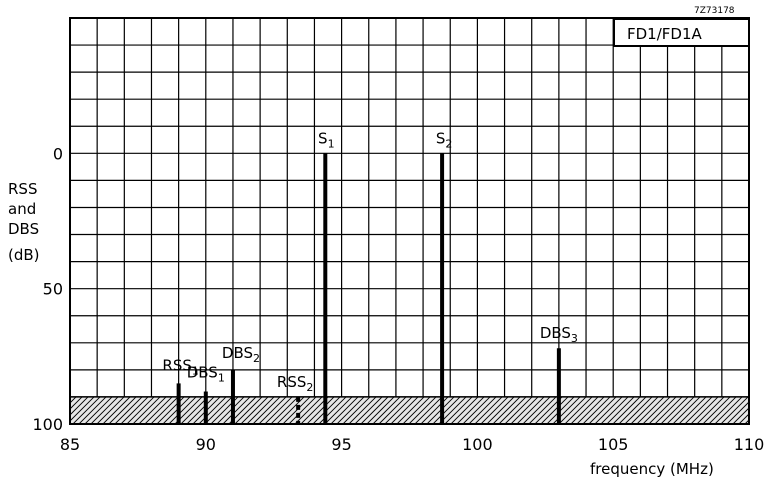 This screenshot has width=766, height=482. What do you see at coordinates (295, 383) in the screenshot?
I see `spectral-line-label: RSS2` at bounding box center [295, 383].